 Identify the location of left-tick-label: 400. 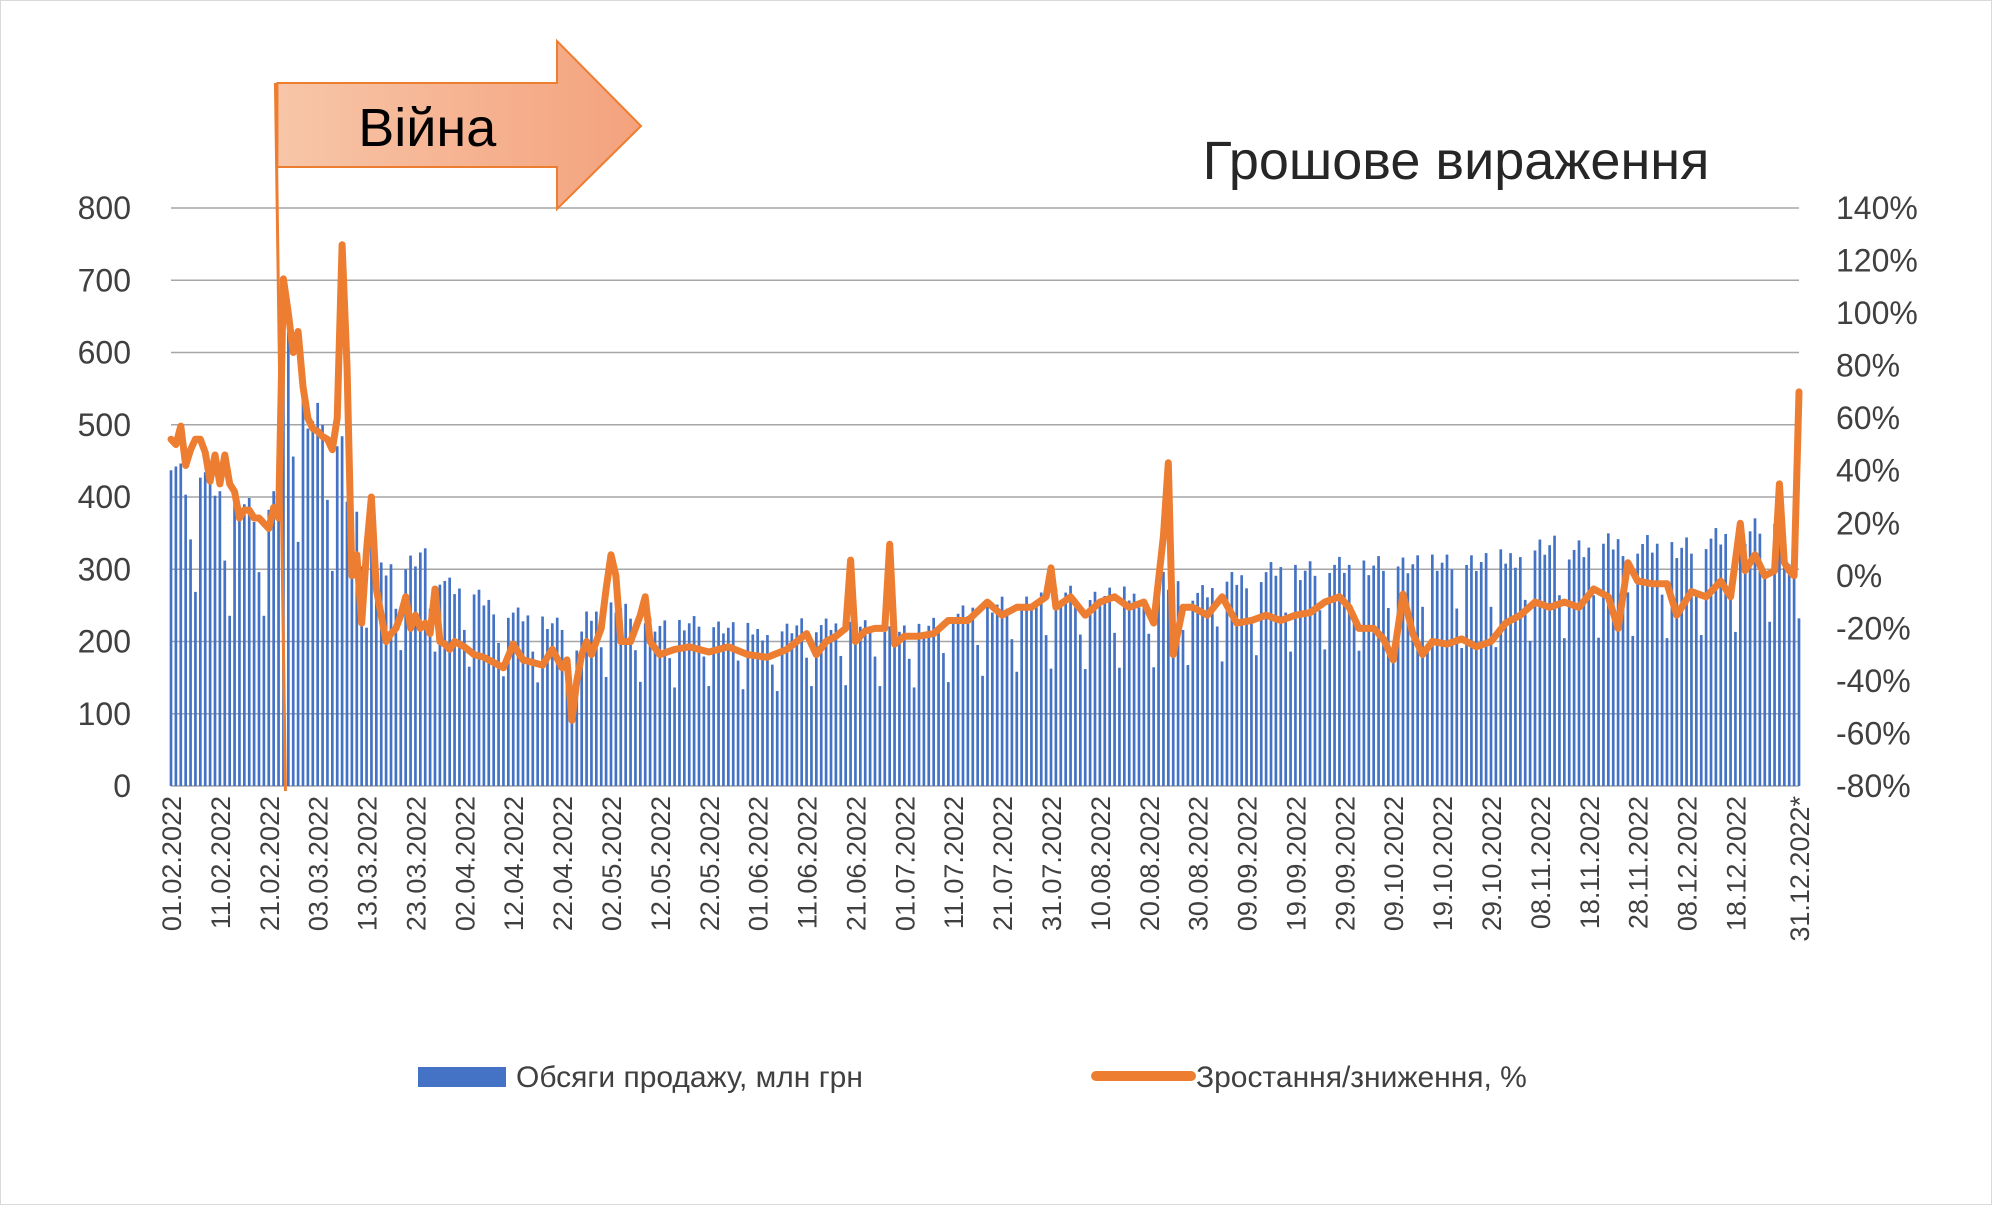
(104, 497).